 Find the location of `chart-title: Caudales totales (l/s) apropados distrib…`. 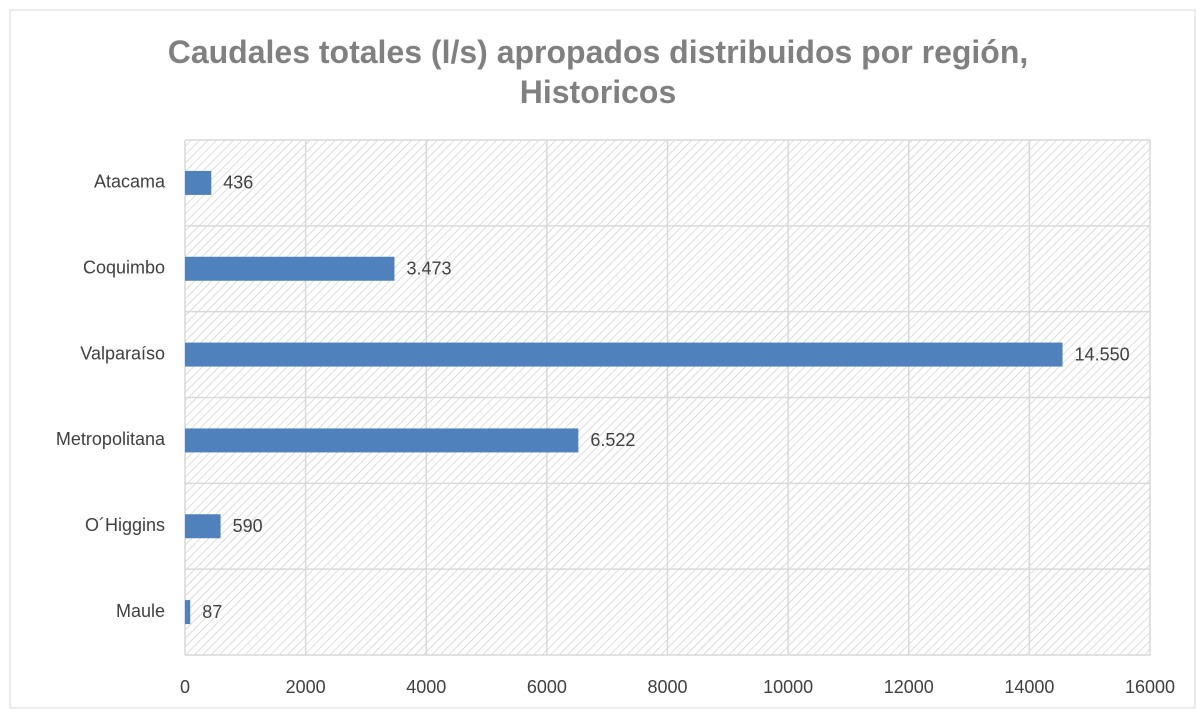

chart-title: Caudales totales (l/s) apropados distrib… is located at coordinates (598, 72).